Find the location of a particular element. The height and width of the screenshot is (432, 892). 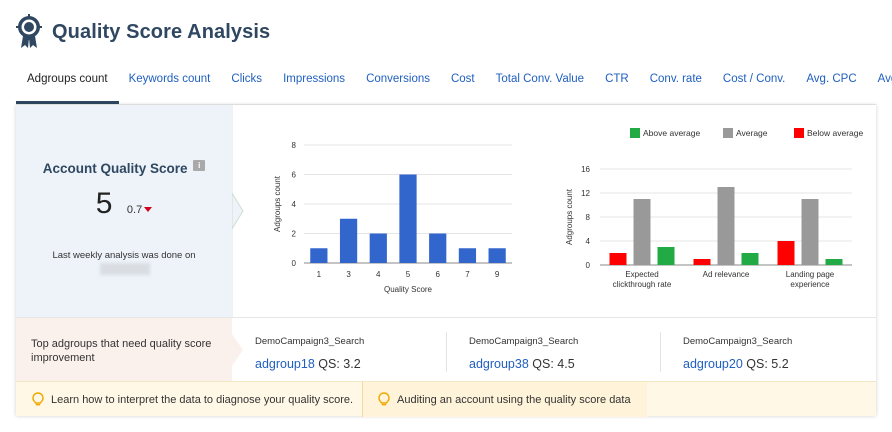

lightbulb-icon is located at coordinates (384, 399).